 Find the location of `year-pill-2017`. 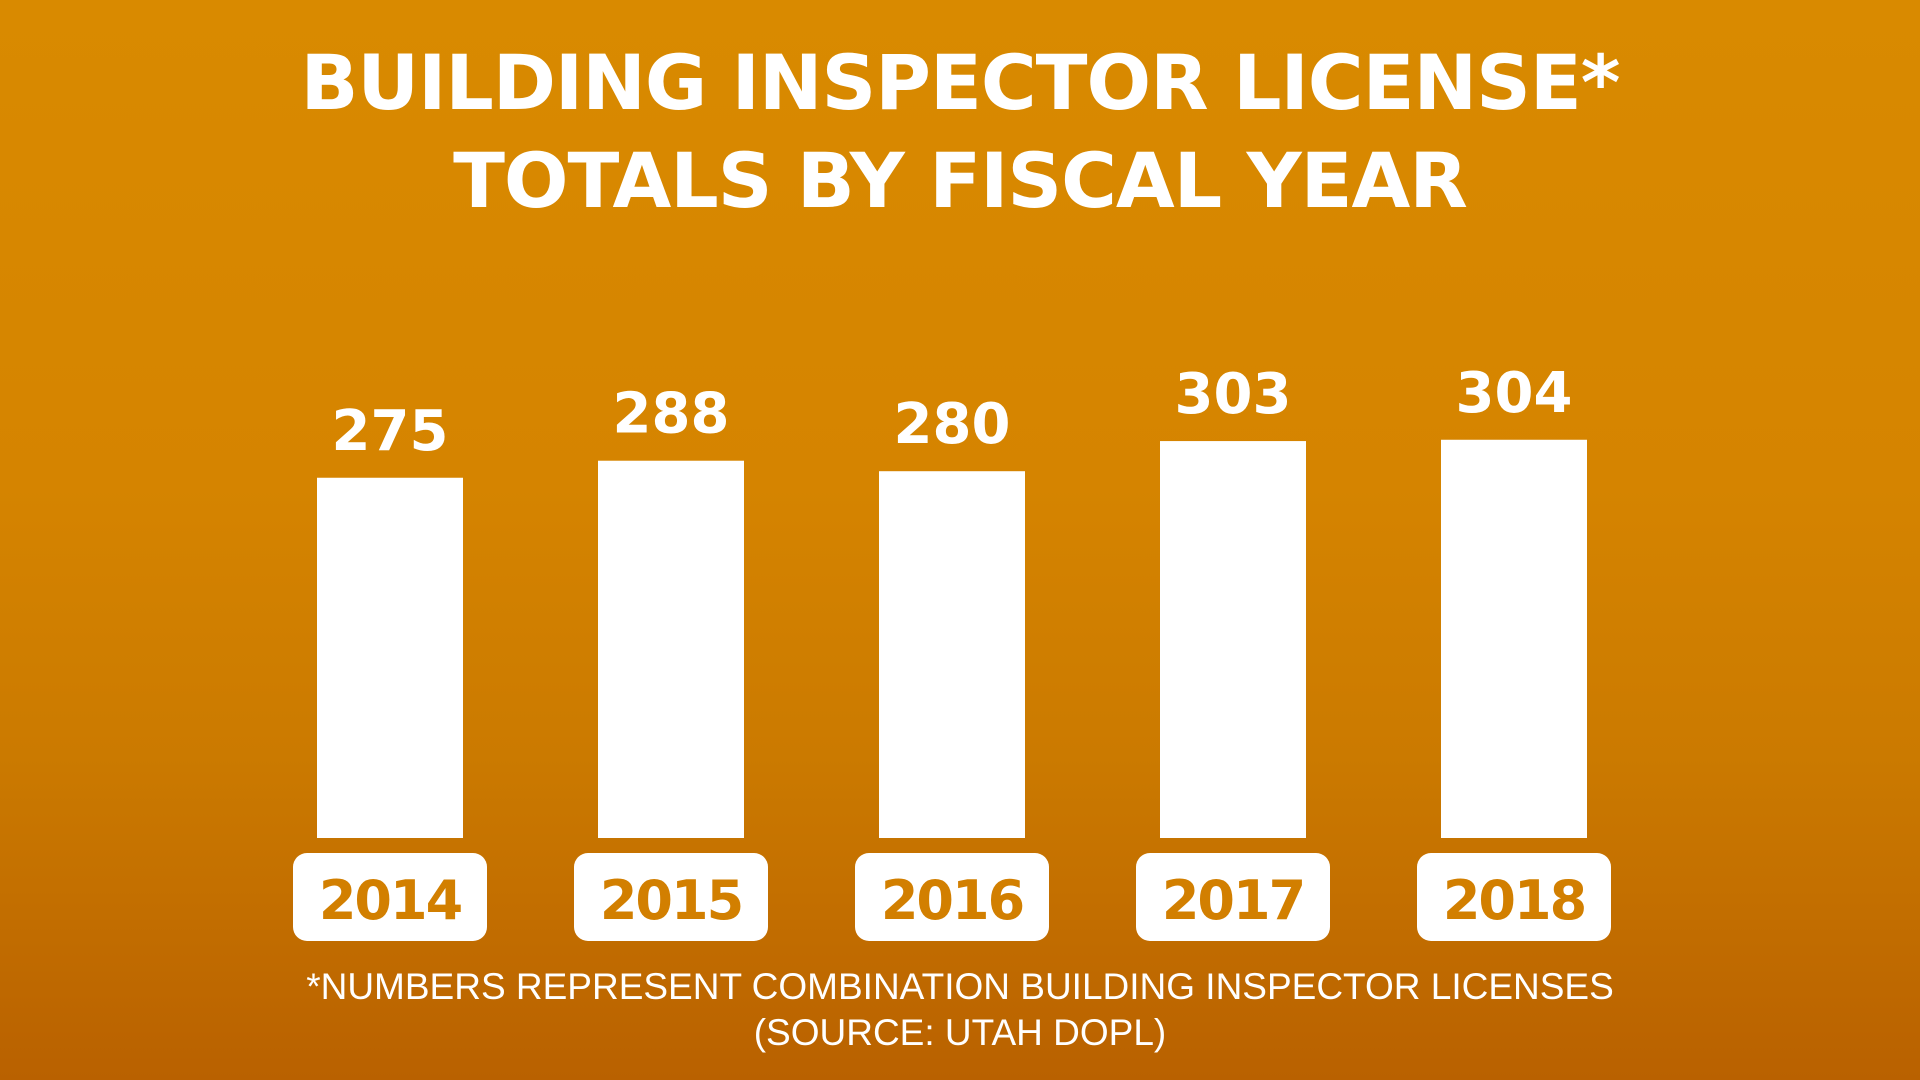

year-pill-2017 is located at coordinates (1233, 897).